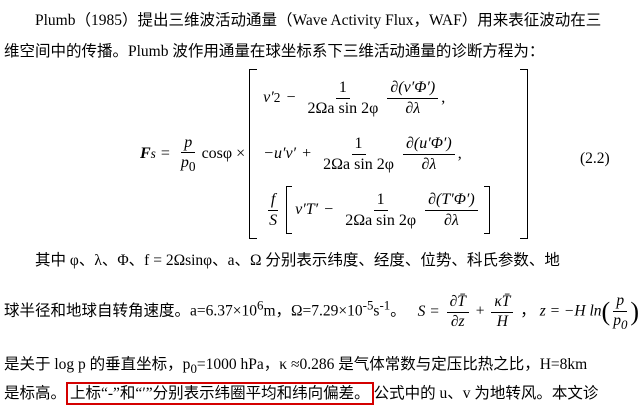 The width and height of the screenshot is (640, 410). Describe the element at coordinates (620, 302) in the screenshot. I see `num: p` at that location.